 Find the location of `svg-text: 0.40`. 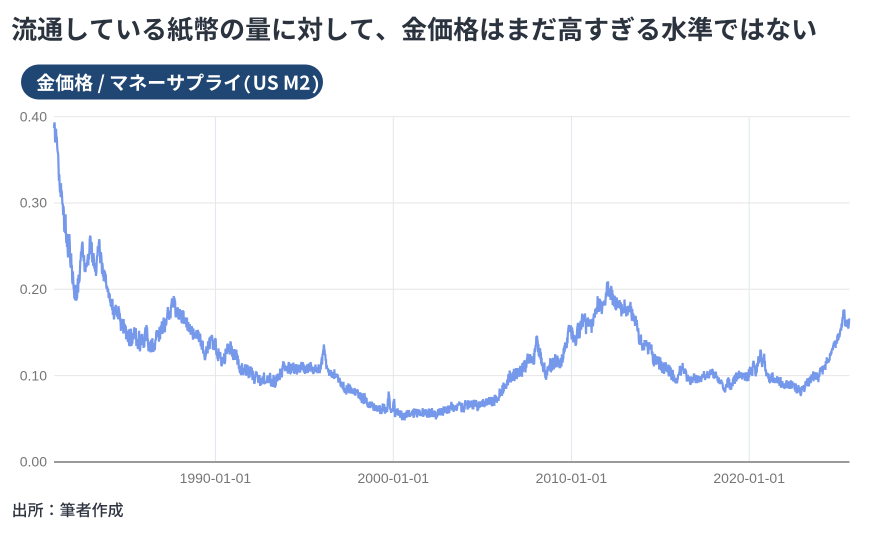

svg-text: 0.40 is located at coordinates (33, 116).